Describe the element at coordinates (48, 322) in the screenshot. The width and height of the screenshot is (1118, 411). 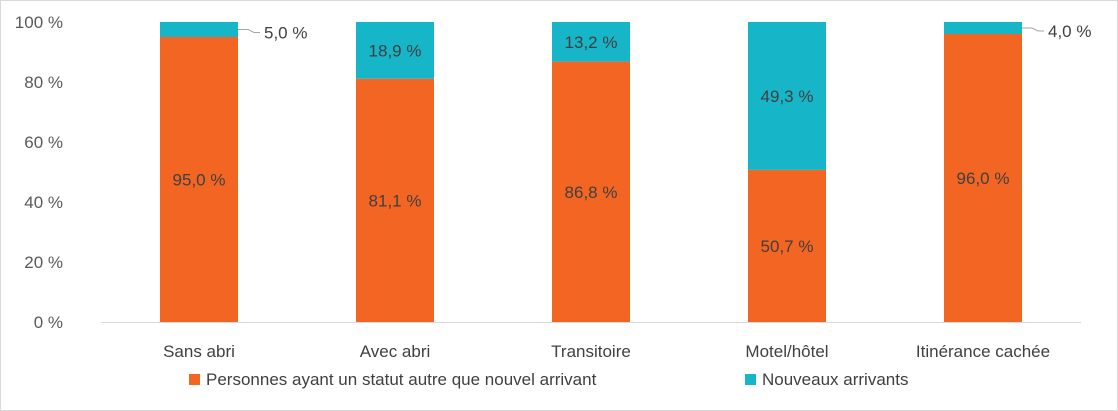
I see `y-tick-label: 0 %` at that location.